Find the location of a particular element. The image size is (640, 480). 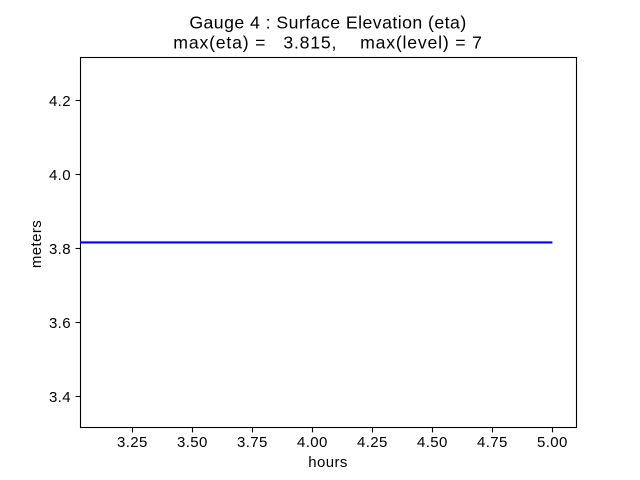

svg-text: 3.75 is located at coordinates (252, 442).